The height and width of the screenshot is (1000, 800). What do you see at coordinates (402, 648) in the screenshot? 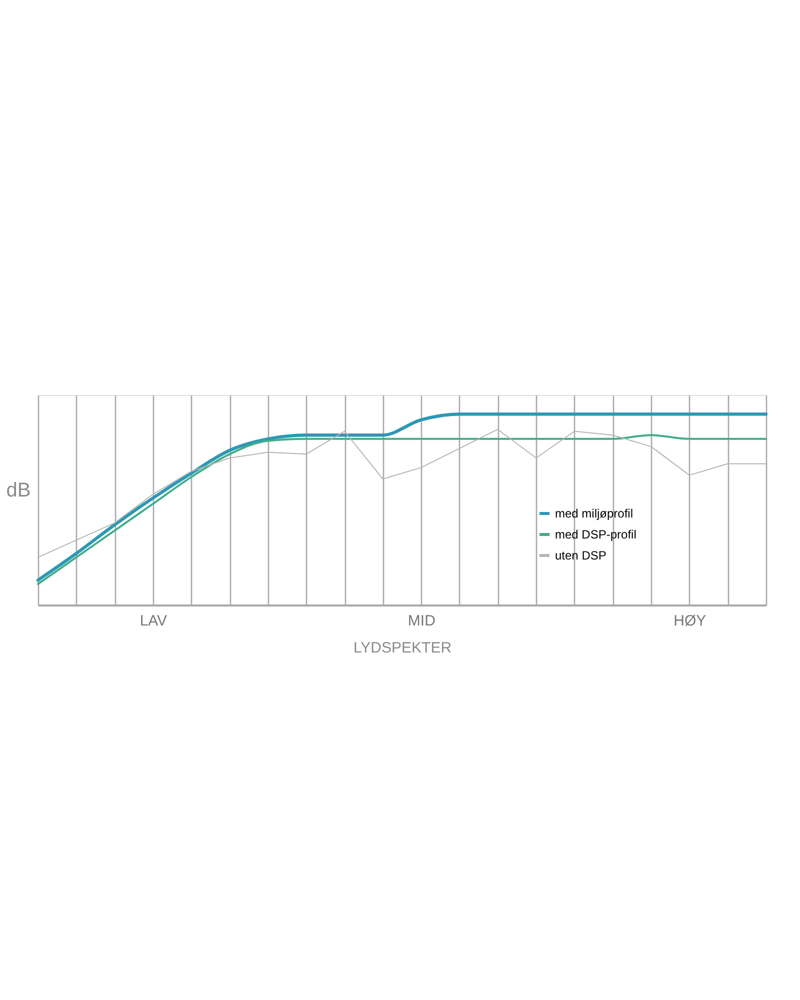
I see `x-axis-title: LYDSPEKTER` at bounding box center [402, 648].